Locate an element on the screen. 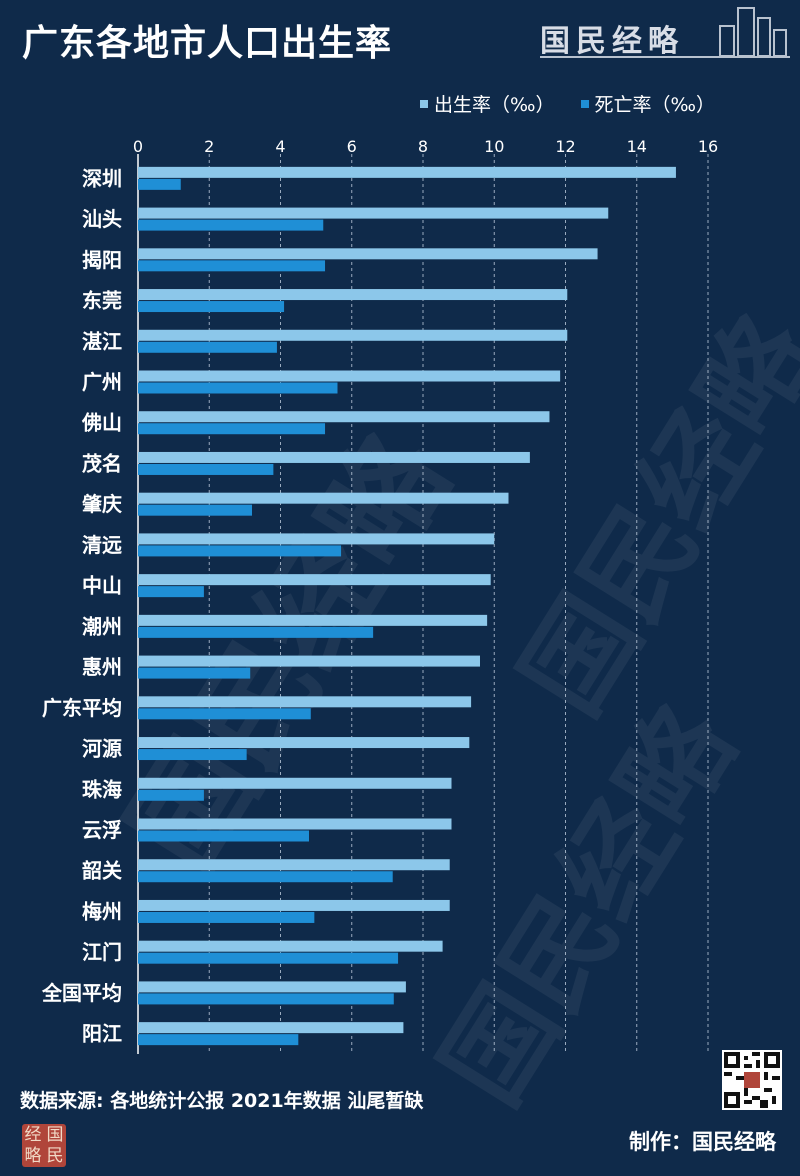 The width and height of the screenshot is (800, 1176). qr-code is located at coordinates (752, 1080).